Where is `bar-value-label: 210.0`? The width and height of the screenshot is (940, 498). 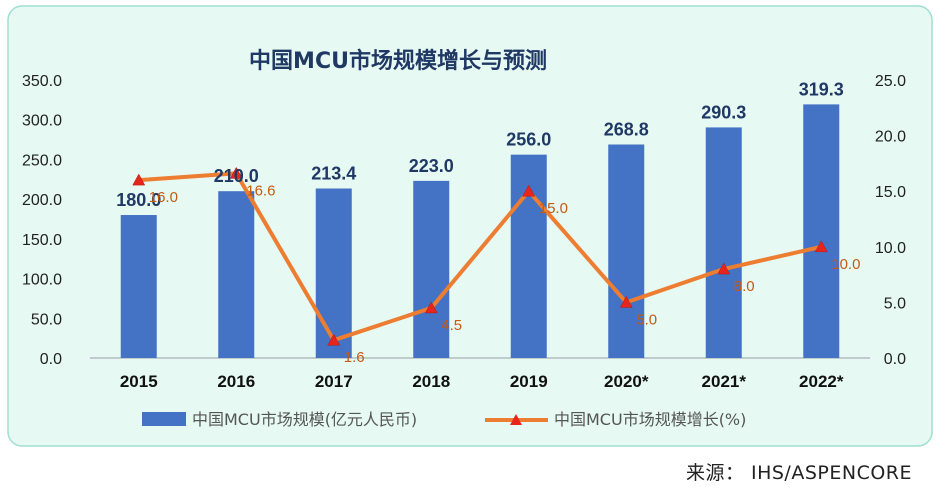
bar-value-label: 210.0 is located at coordinates (236, 176).